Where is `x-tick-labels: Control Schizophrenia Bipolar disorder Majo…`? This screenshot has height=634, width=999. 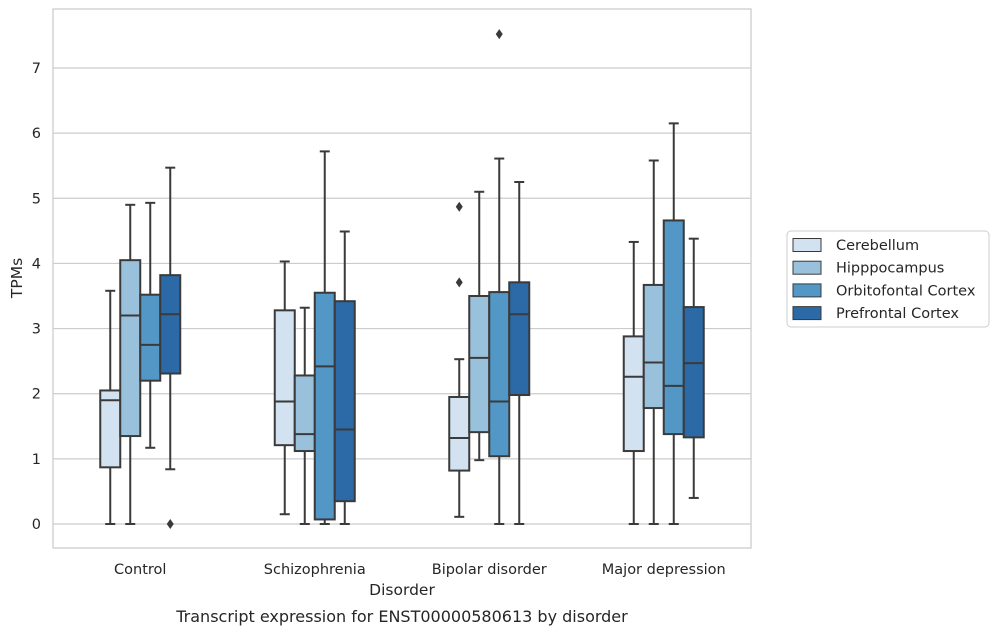
x-tick-labels: Control Schizophrenia Bipolar disorder Majo… is located at coordinates (420, 570).